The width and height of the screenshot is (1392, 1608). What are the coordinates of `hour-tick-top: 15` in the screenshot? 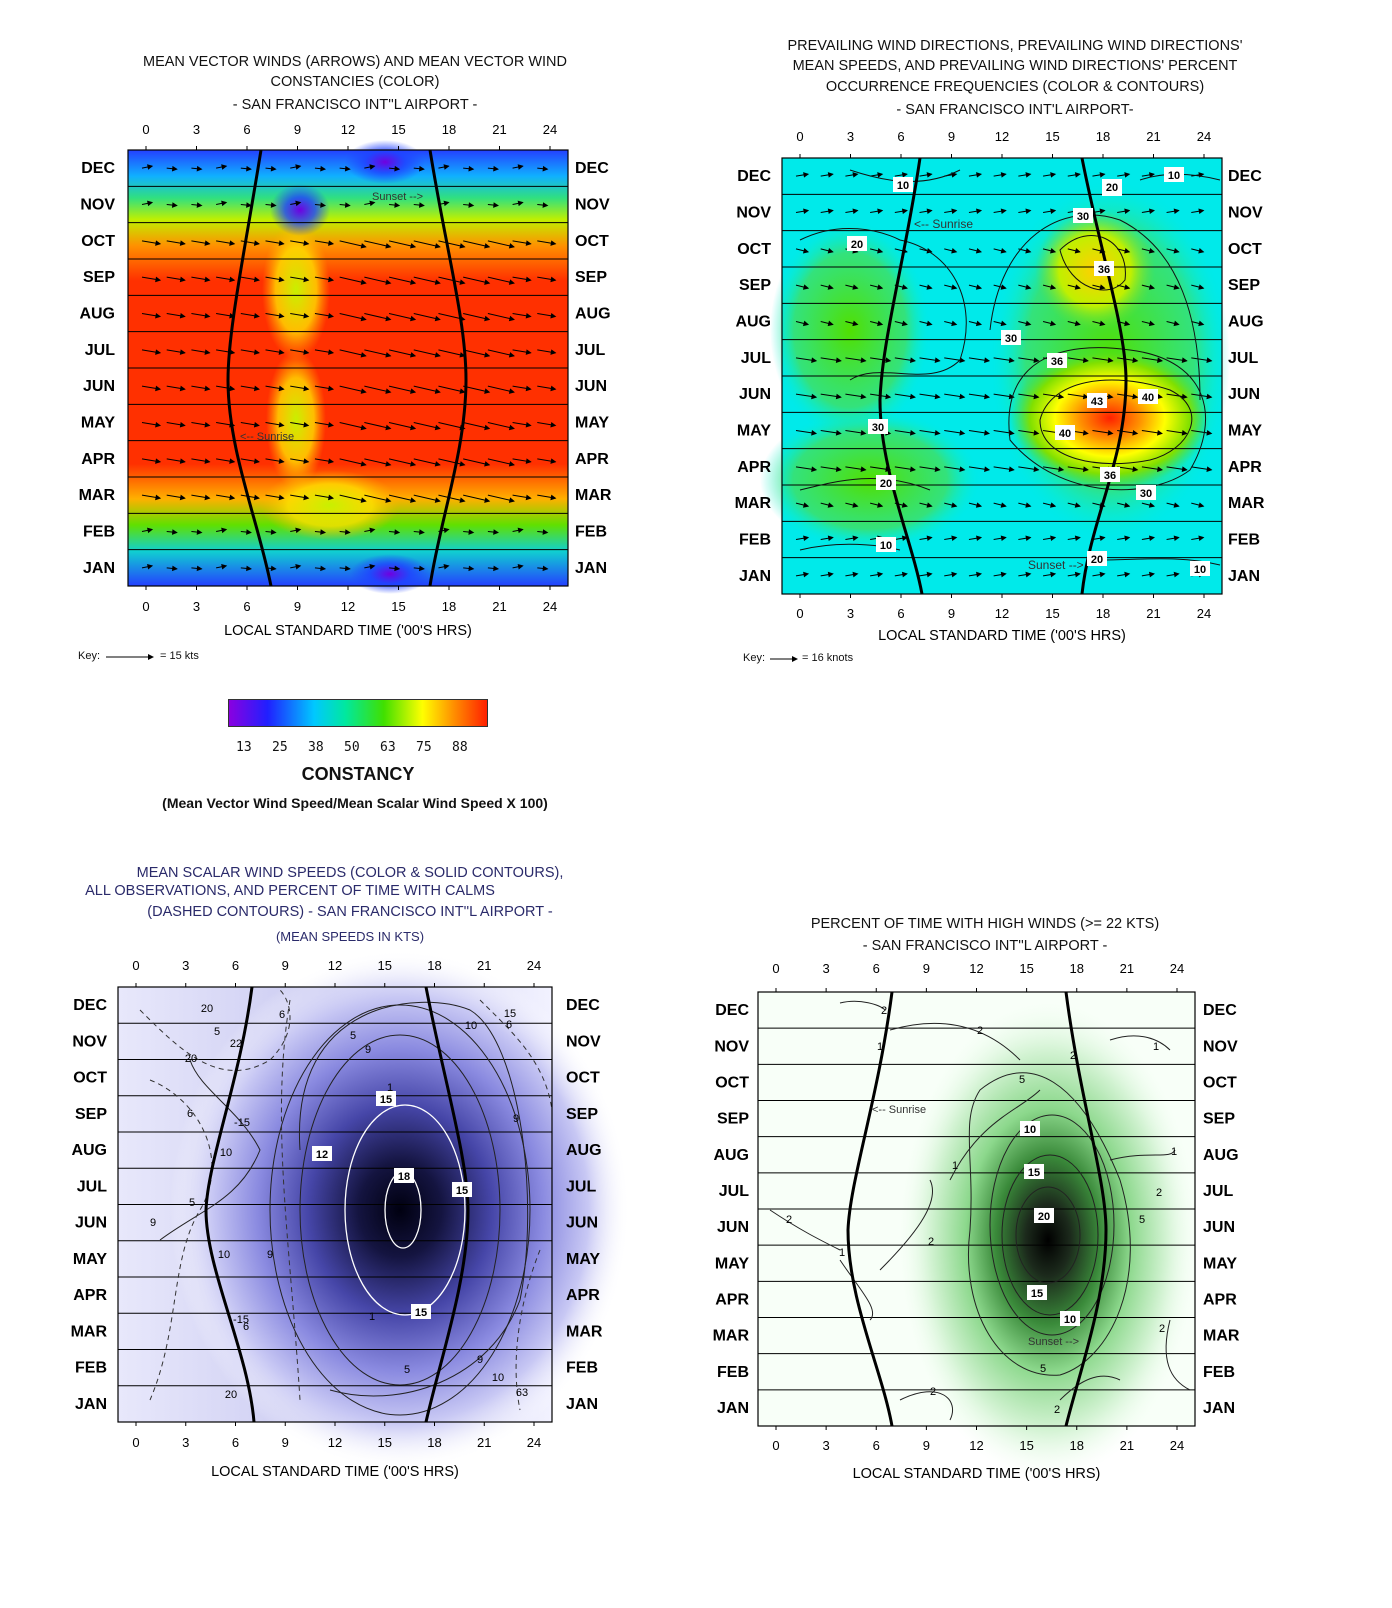 It's located at (1052, 136).